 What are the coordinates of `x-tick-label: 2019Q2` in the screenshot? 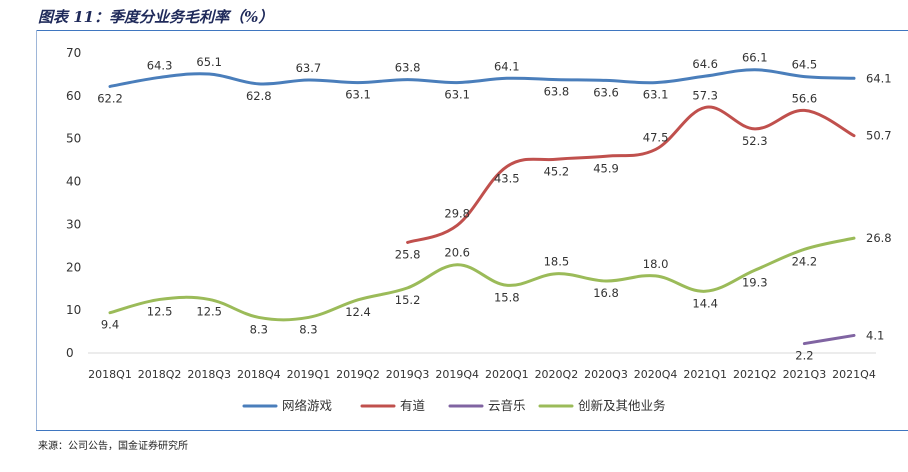 It's located at (358, 374).